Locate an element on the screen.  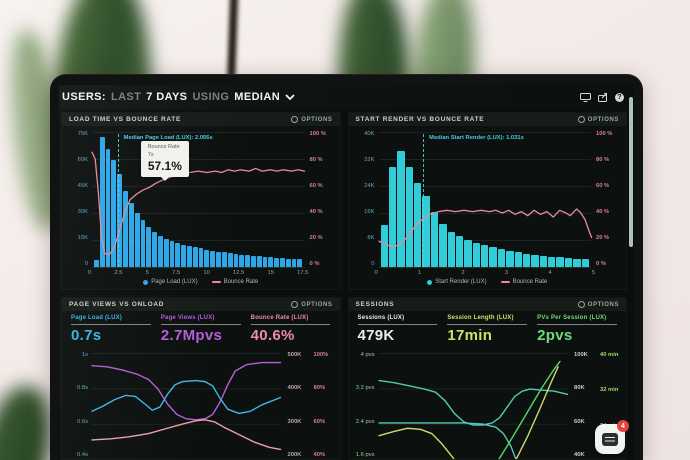
legend-item: Page Load (LUX) is located at coordinates (170, 282).